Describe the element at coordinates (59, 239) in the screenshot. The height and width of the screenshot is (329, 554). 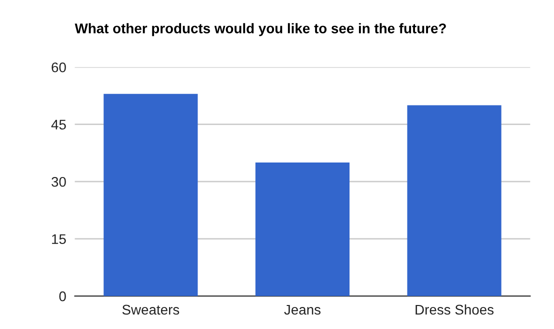
I see `y-tick-label: 15` at that location.